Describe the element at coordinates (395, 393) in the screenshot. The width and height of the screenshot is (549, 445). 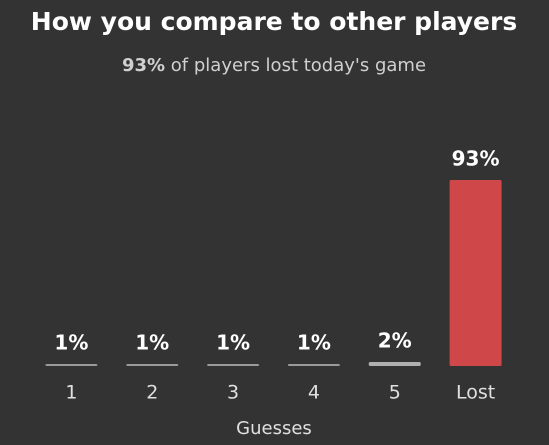
I see `x-tick-label: 5` at that location.